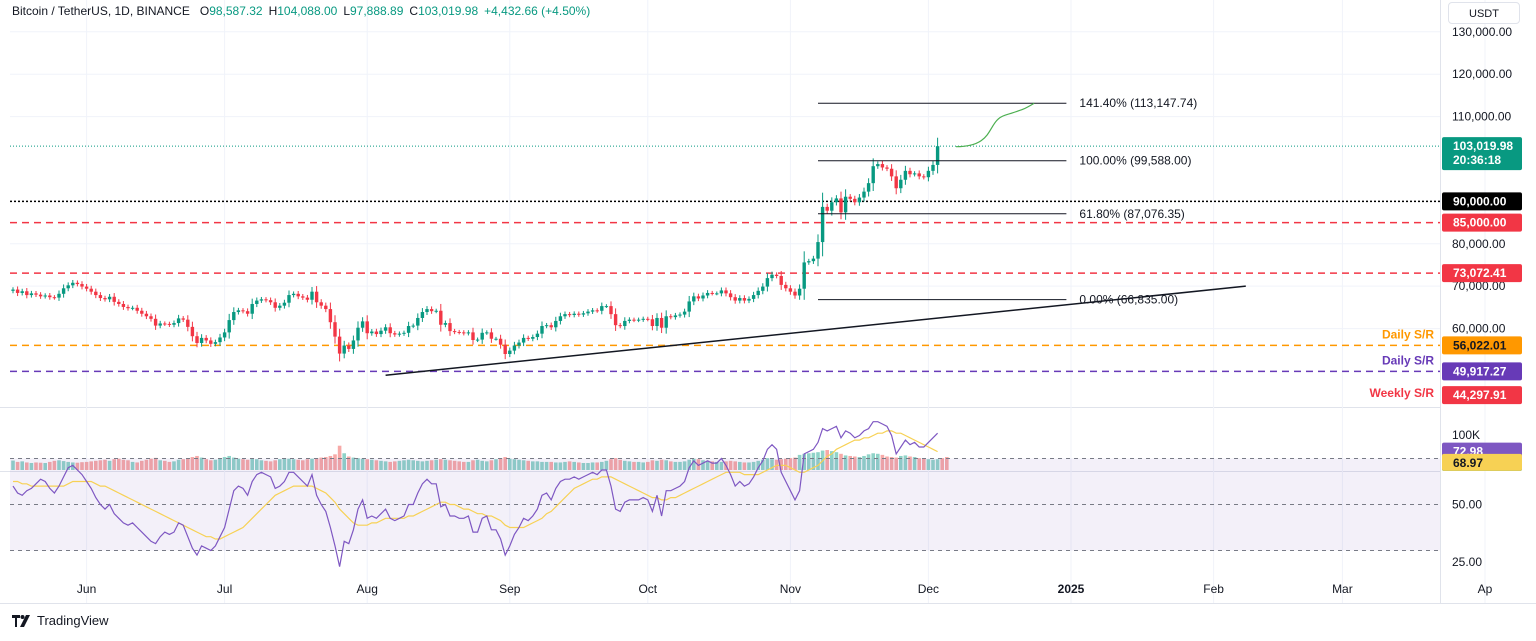 The height and width of the screenshot is (641, 1536). I want to click on high-value: 104,088.00, so click(307, 11).